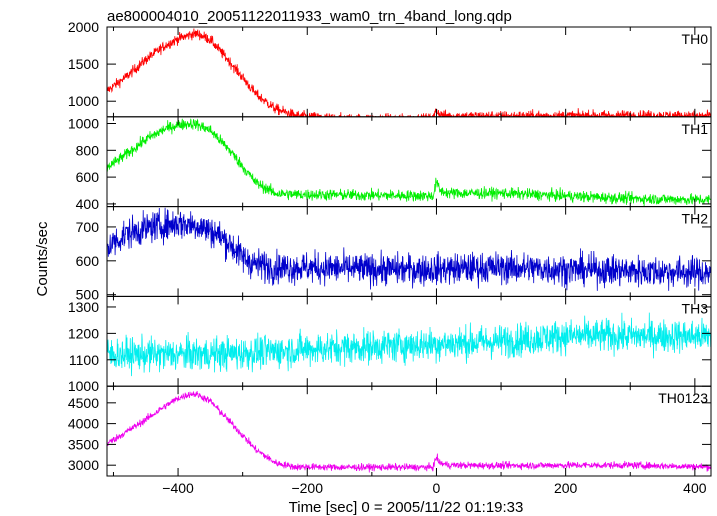  What do you see at coordinates (84, 360) in the screenshot?
I see `y-tick-label: 1100` at bounding box center [84, 360].